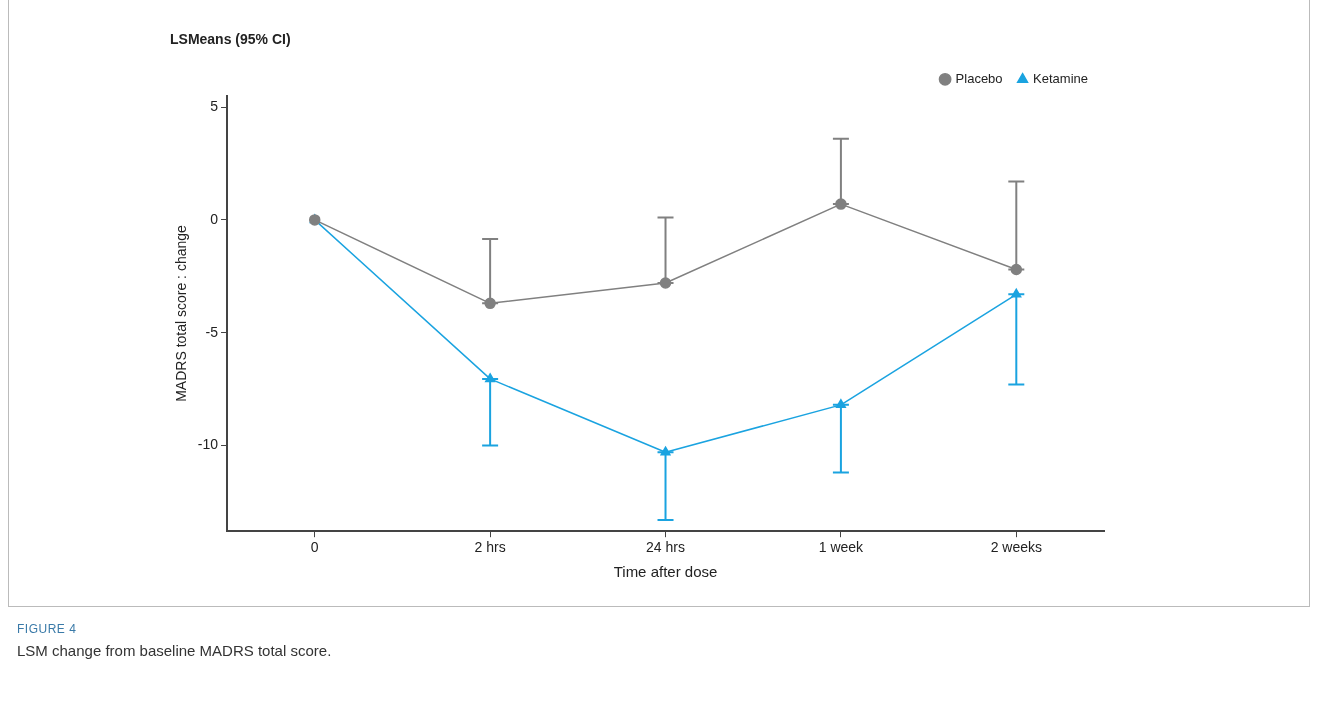 The image size is (1319, 724). What do you see at coordinates (1060, 78) in the screenshot?
I see `legend-label: Ketamine` at bounding box center [1060, 78].